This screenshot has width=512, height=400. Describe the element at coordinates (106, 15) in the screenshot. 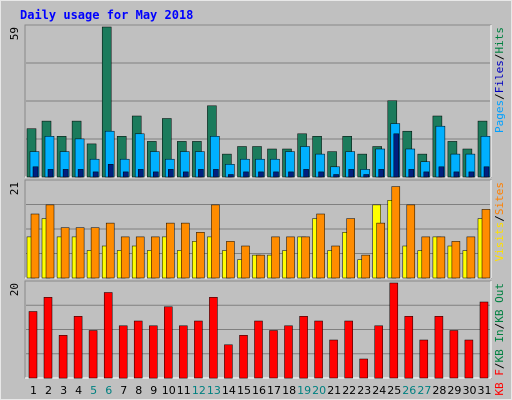

I see `chart-title: Daily usage for May 2018` at that location.